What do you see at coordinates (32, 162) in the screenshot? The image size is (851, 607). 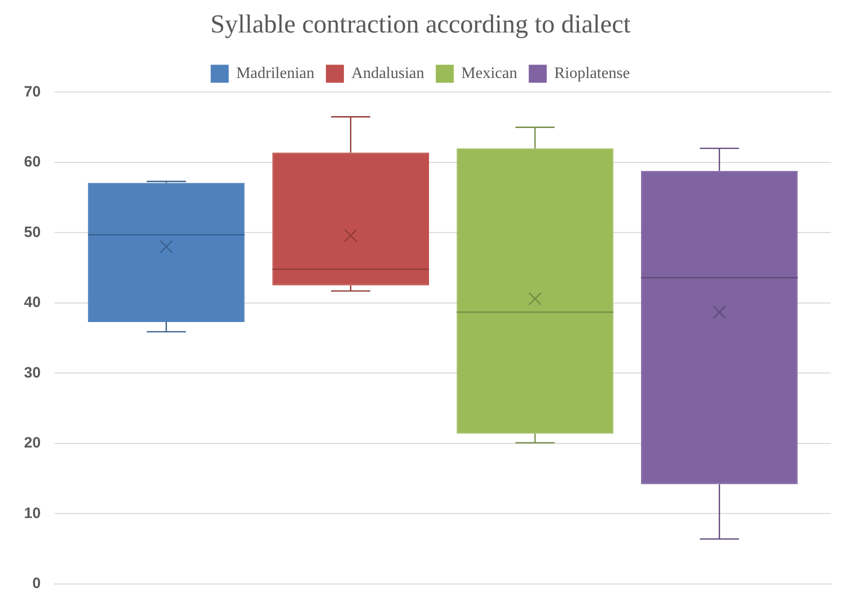 I see `y-tick-label: 60` at bounding box center [32, 162].